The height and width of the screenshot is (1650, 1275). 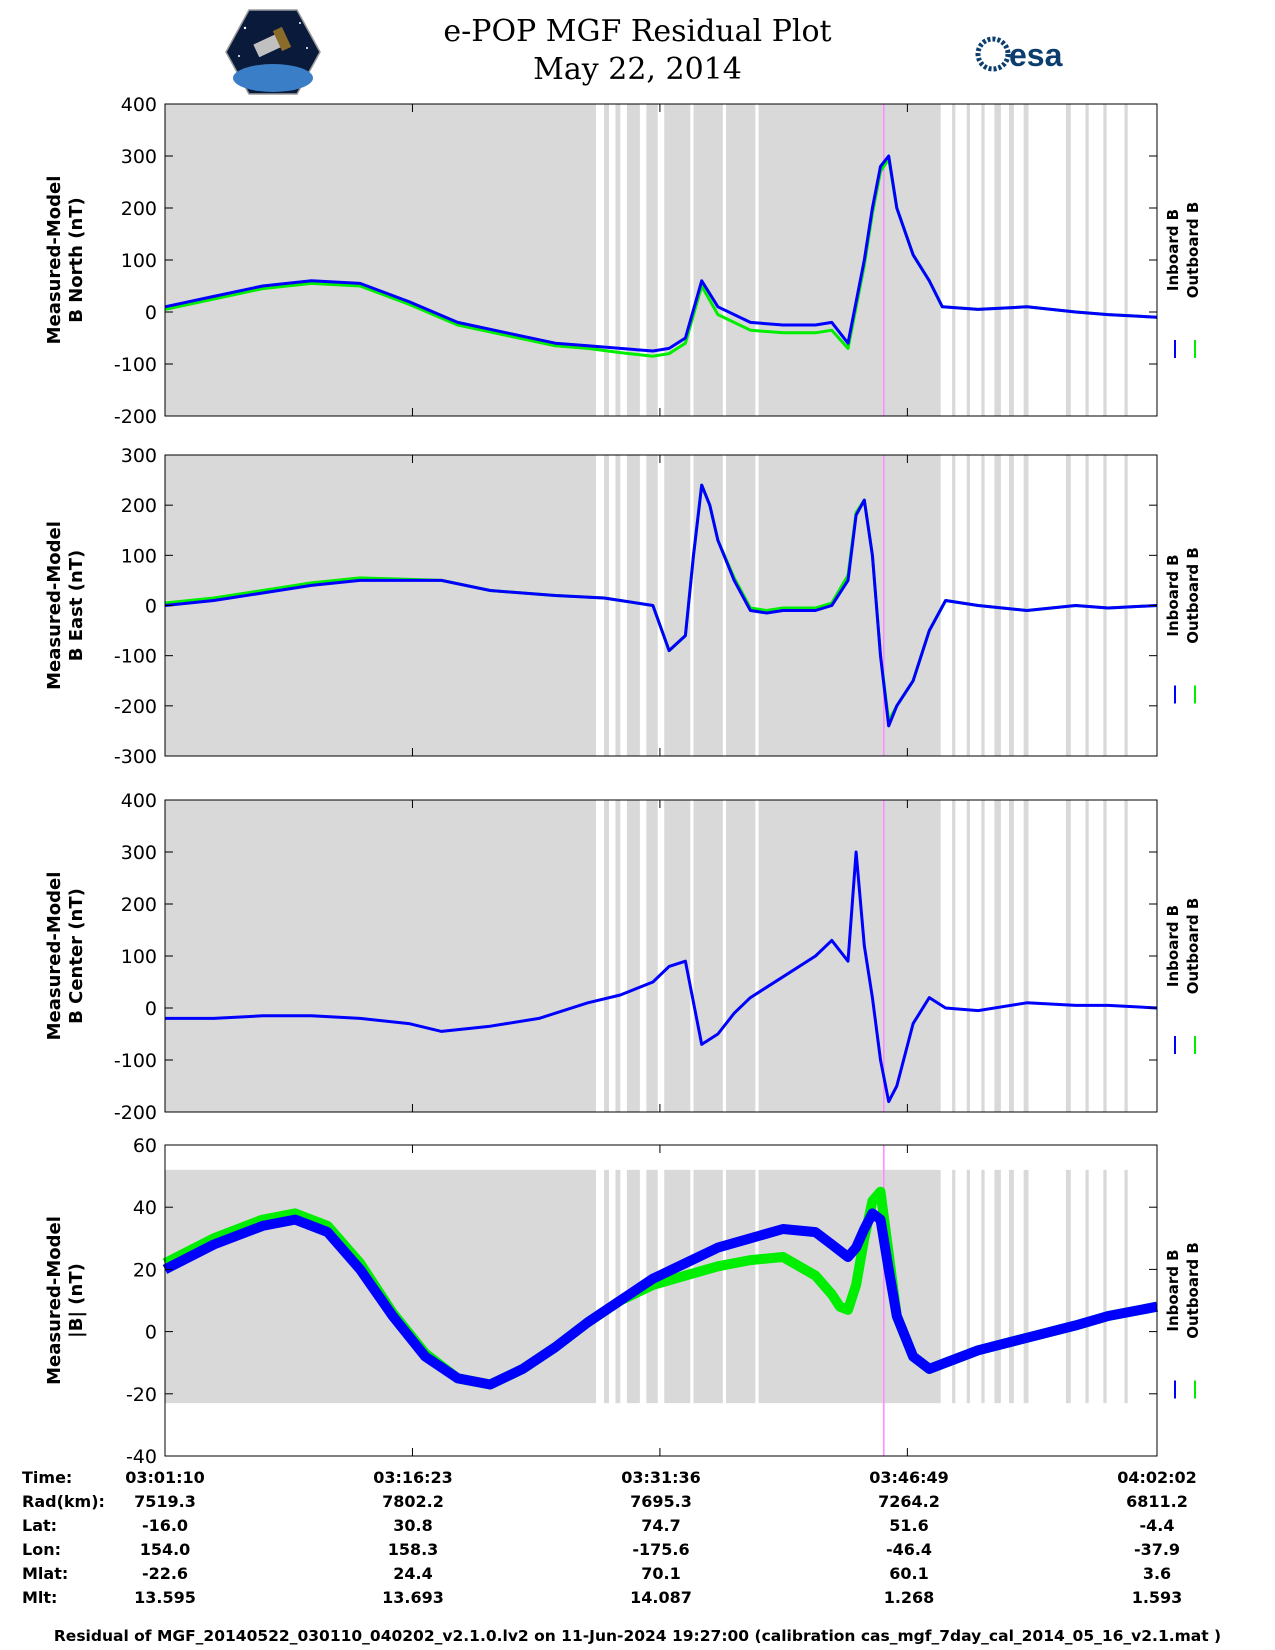 I want to click on info-value: 03:16:23, so click(x=413, y=1477).